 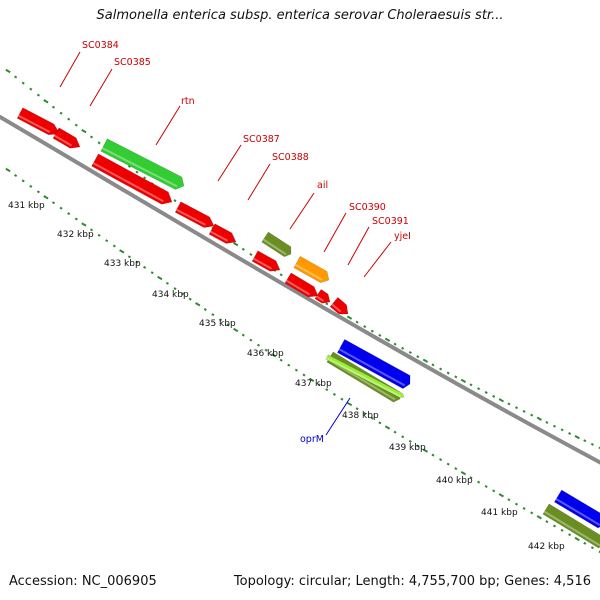 I want to click on gene-label-sc0391: SC0391, so click(x=390, y=221).